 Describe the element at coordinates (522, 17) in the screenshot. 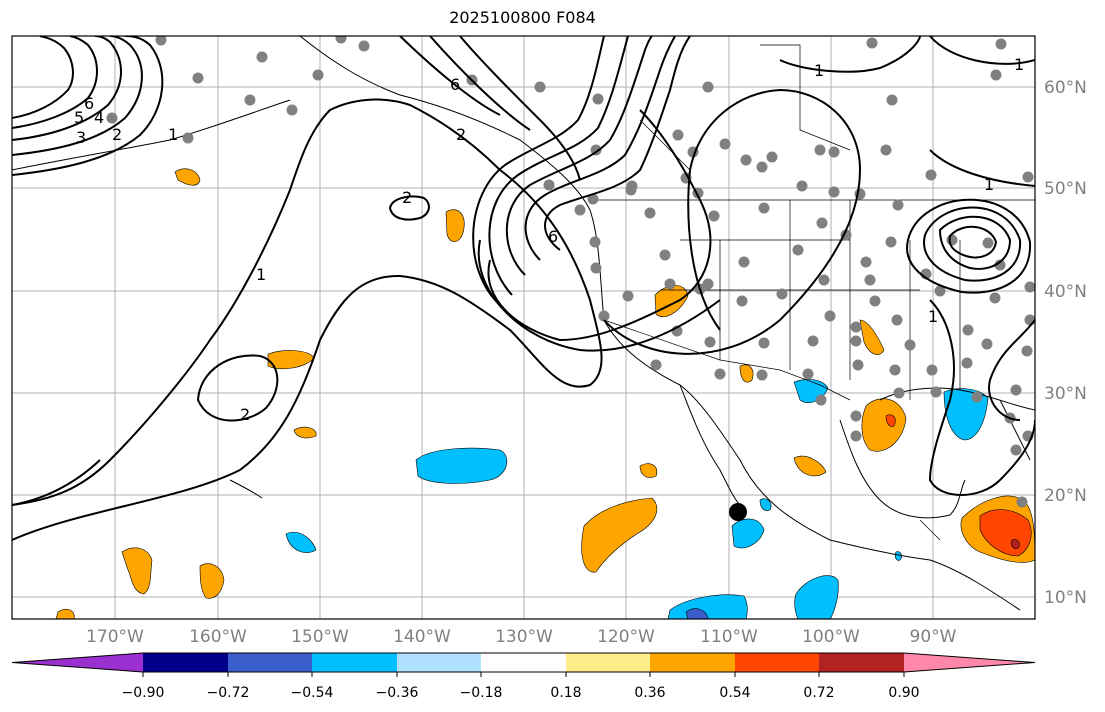

I see `map-title: 2025100800 F084` at that location.